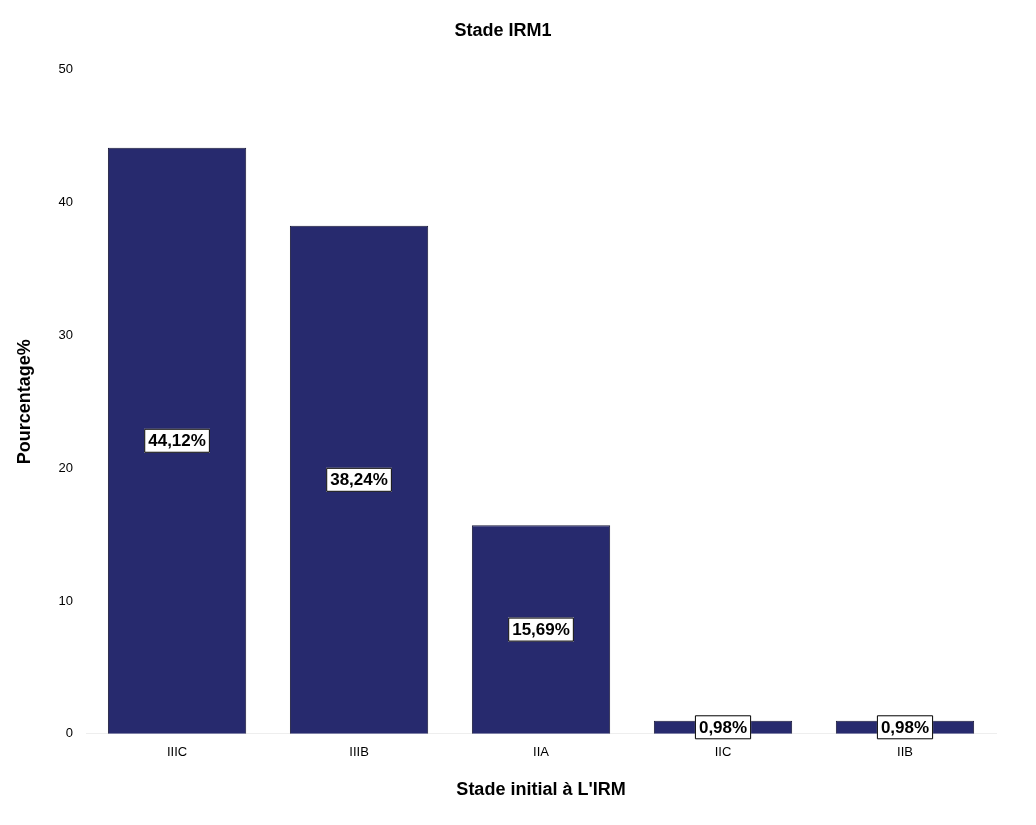 The width and height of the screenshot is (1036, 825). Describe the element at coordinates (66, 69) in the screenshot. I see `y-tick-label: 50` at that location.